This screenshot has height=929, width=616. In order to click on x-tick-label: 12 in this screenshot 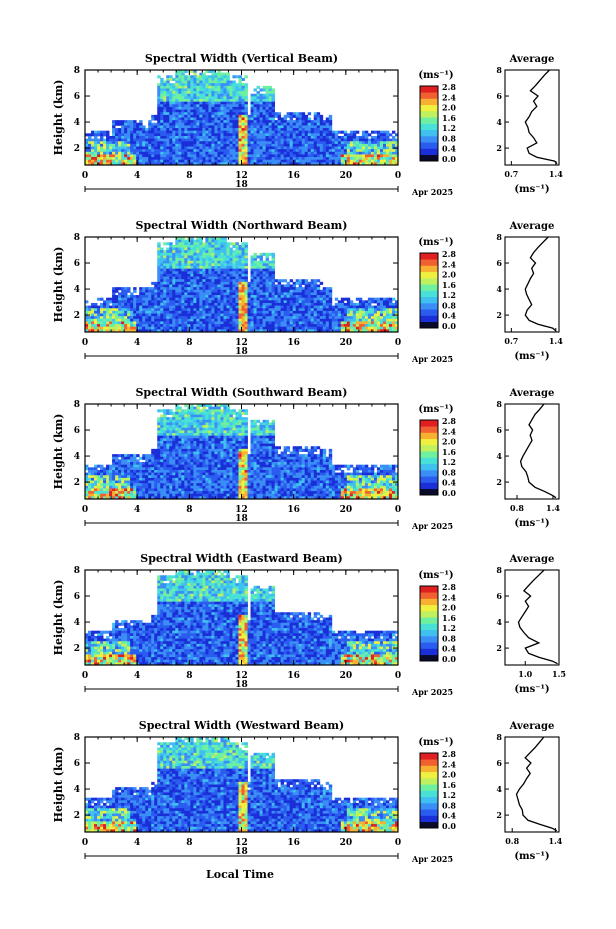, I will do `click(241, 176)`.